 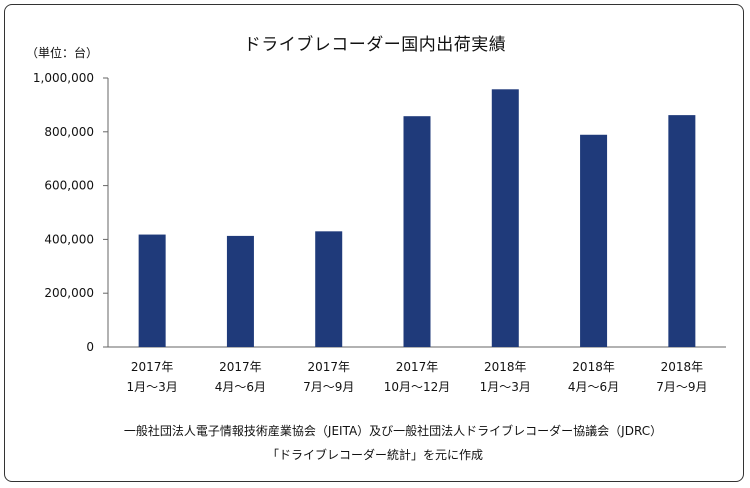 What do you see at coordinates (62, 53) in the screenshot?
I see `unit-label: （単位：台）` at bounding box center [62, 53].